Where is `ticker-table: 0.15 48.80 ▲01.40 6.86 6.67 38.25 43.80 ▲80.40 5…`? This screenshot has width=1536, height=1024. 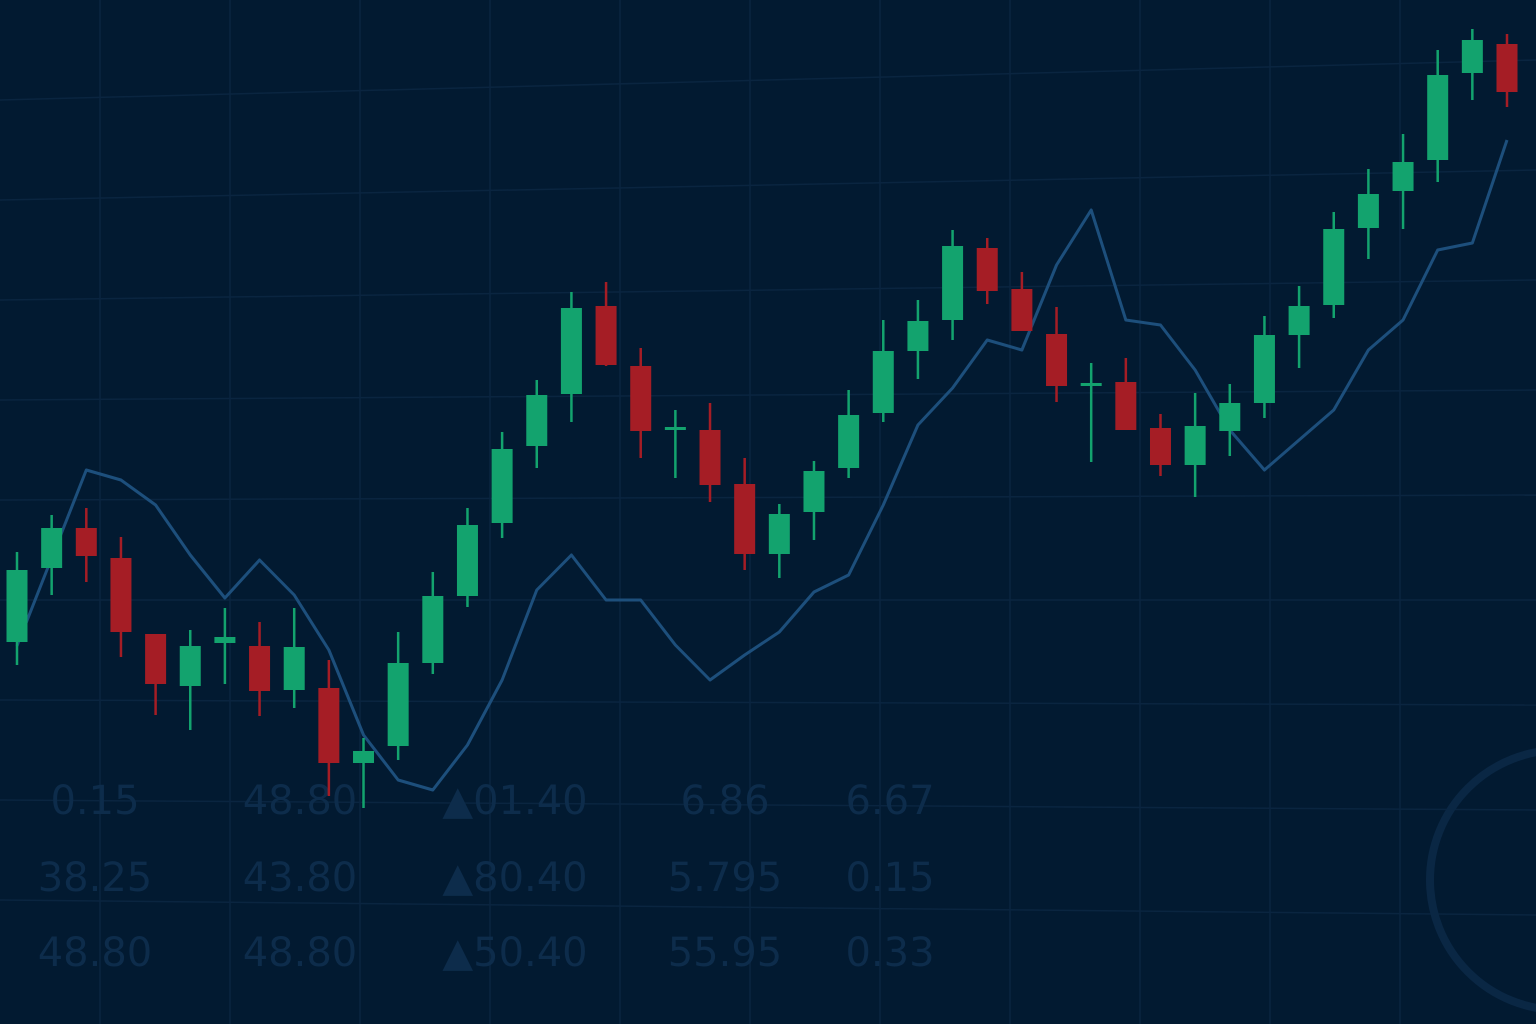 ticker-table: 0.15 48.80 ▲01.40 6.86 6.67 38.25 43.80 ▲80.40 5… is located at coordinates (486, 877).